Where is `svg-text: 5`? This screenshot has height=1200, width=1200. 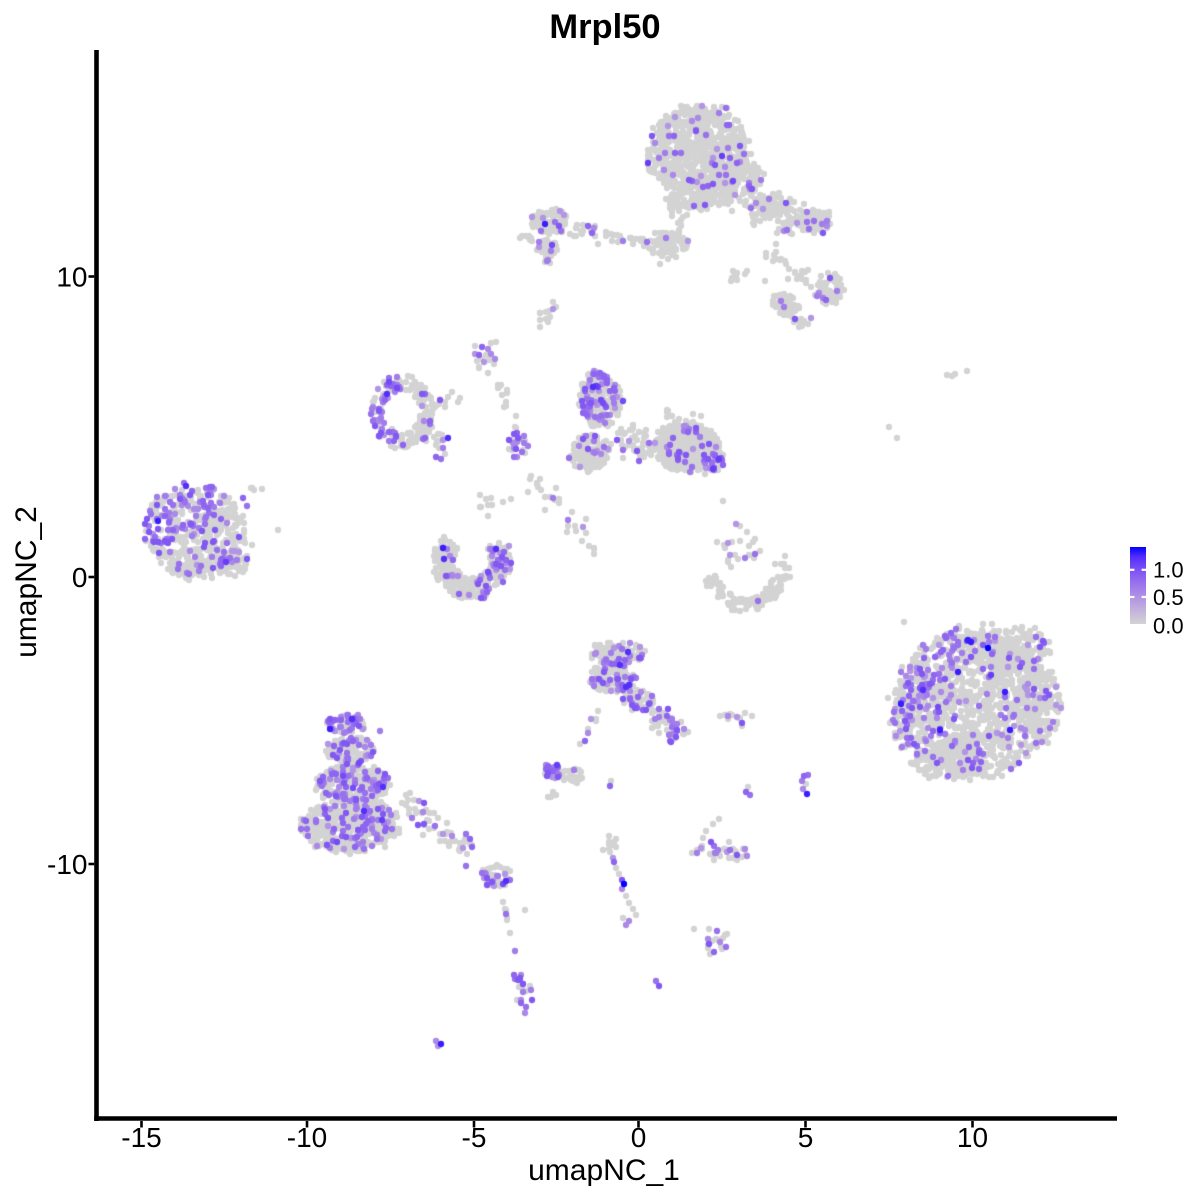 svg-text: 5 is located at coordinates (806, 1137).